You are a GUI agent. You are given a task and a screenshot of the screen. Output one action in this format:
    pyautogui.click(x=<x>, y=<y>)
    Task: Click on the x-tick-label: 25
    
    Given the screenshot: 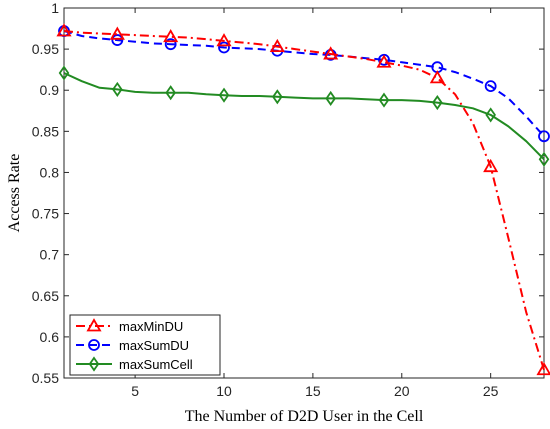 What is the action you would take?
    pyautogui.click(x=491, y=391)
    